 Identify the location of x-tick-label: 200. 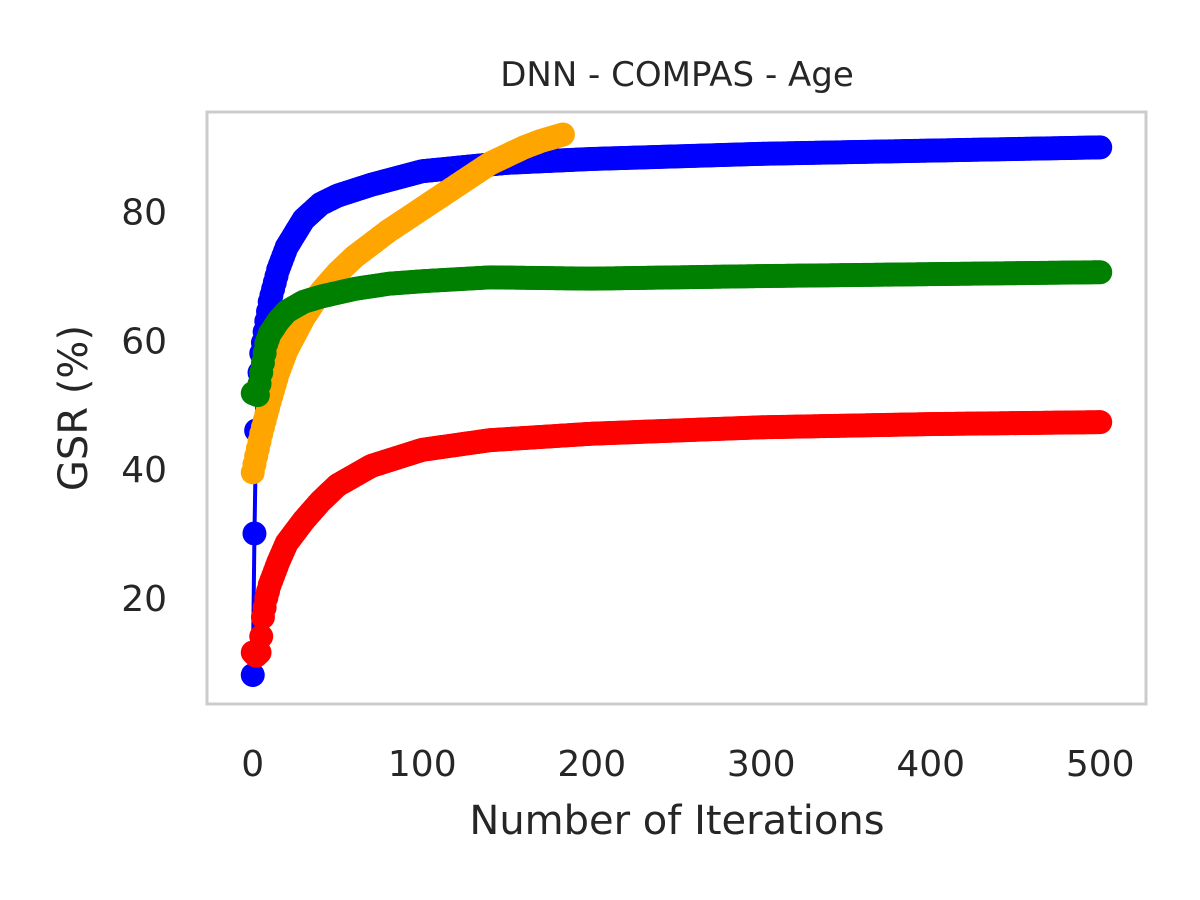
(591, 764).